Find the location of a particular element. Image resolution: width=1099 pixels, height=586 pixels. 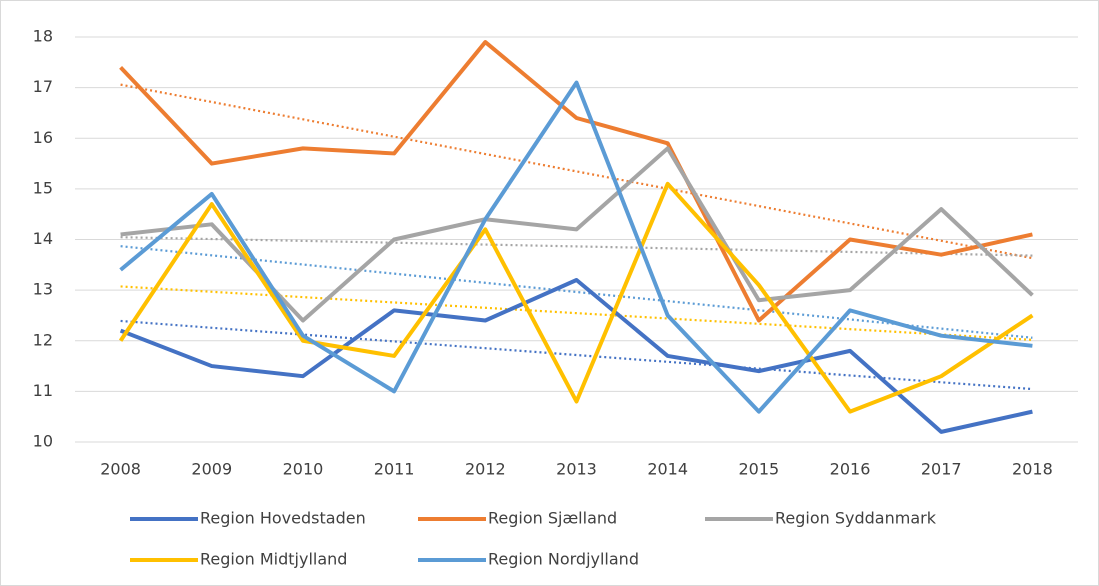

legend-label: Region Syddanmark is located at coordinates (856, 518).